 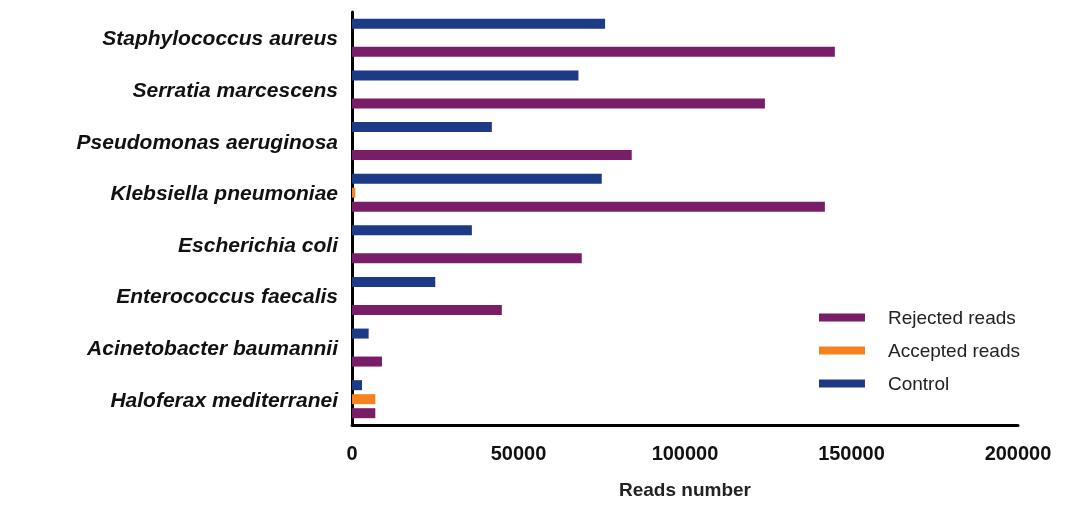 I want to click on y-tick-label: Escherichia coli, so click(x=259, y=244).